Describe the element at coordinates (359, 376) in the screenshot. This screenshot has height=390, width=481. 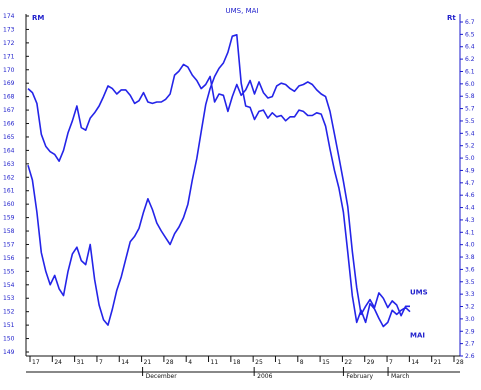
I see `x-month-label: February` at that location.